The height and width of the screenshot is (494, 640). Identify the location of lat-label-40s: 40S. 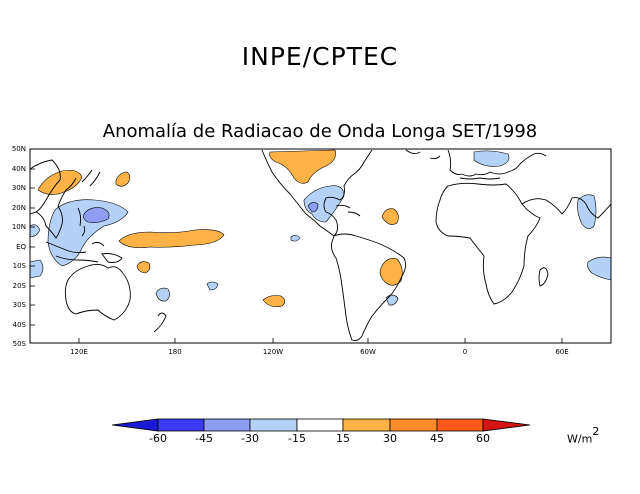
(19, 325).